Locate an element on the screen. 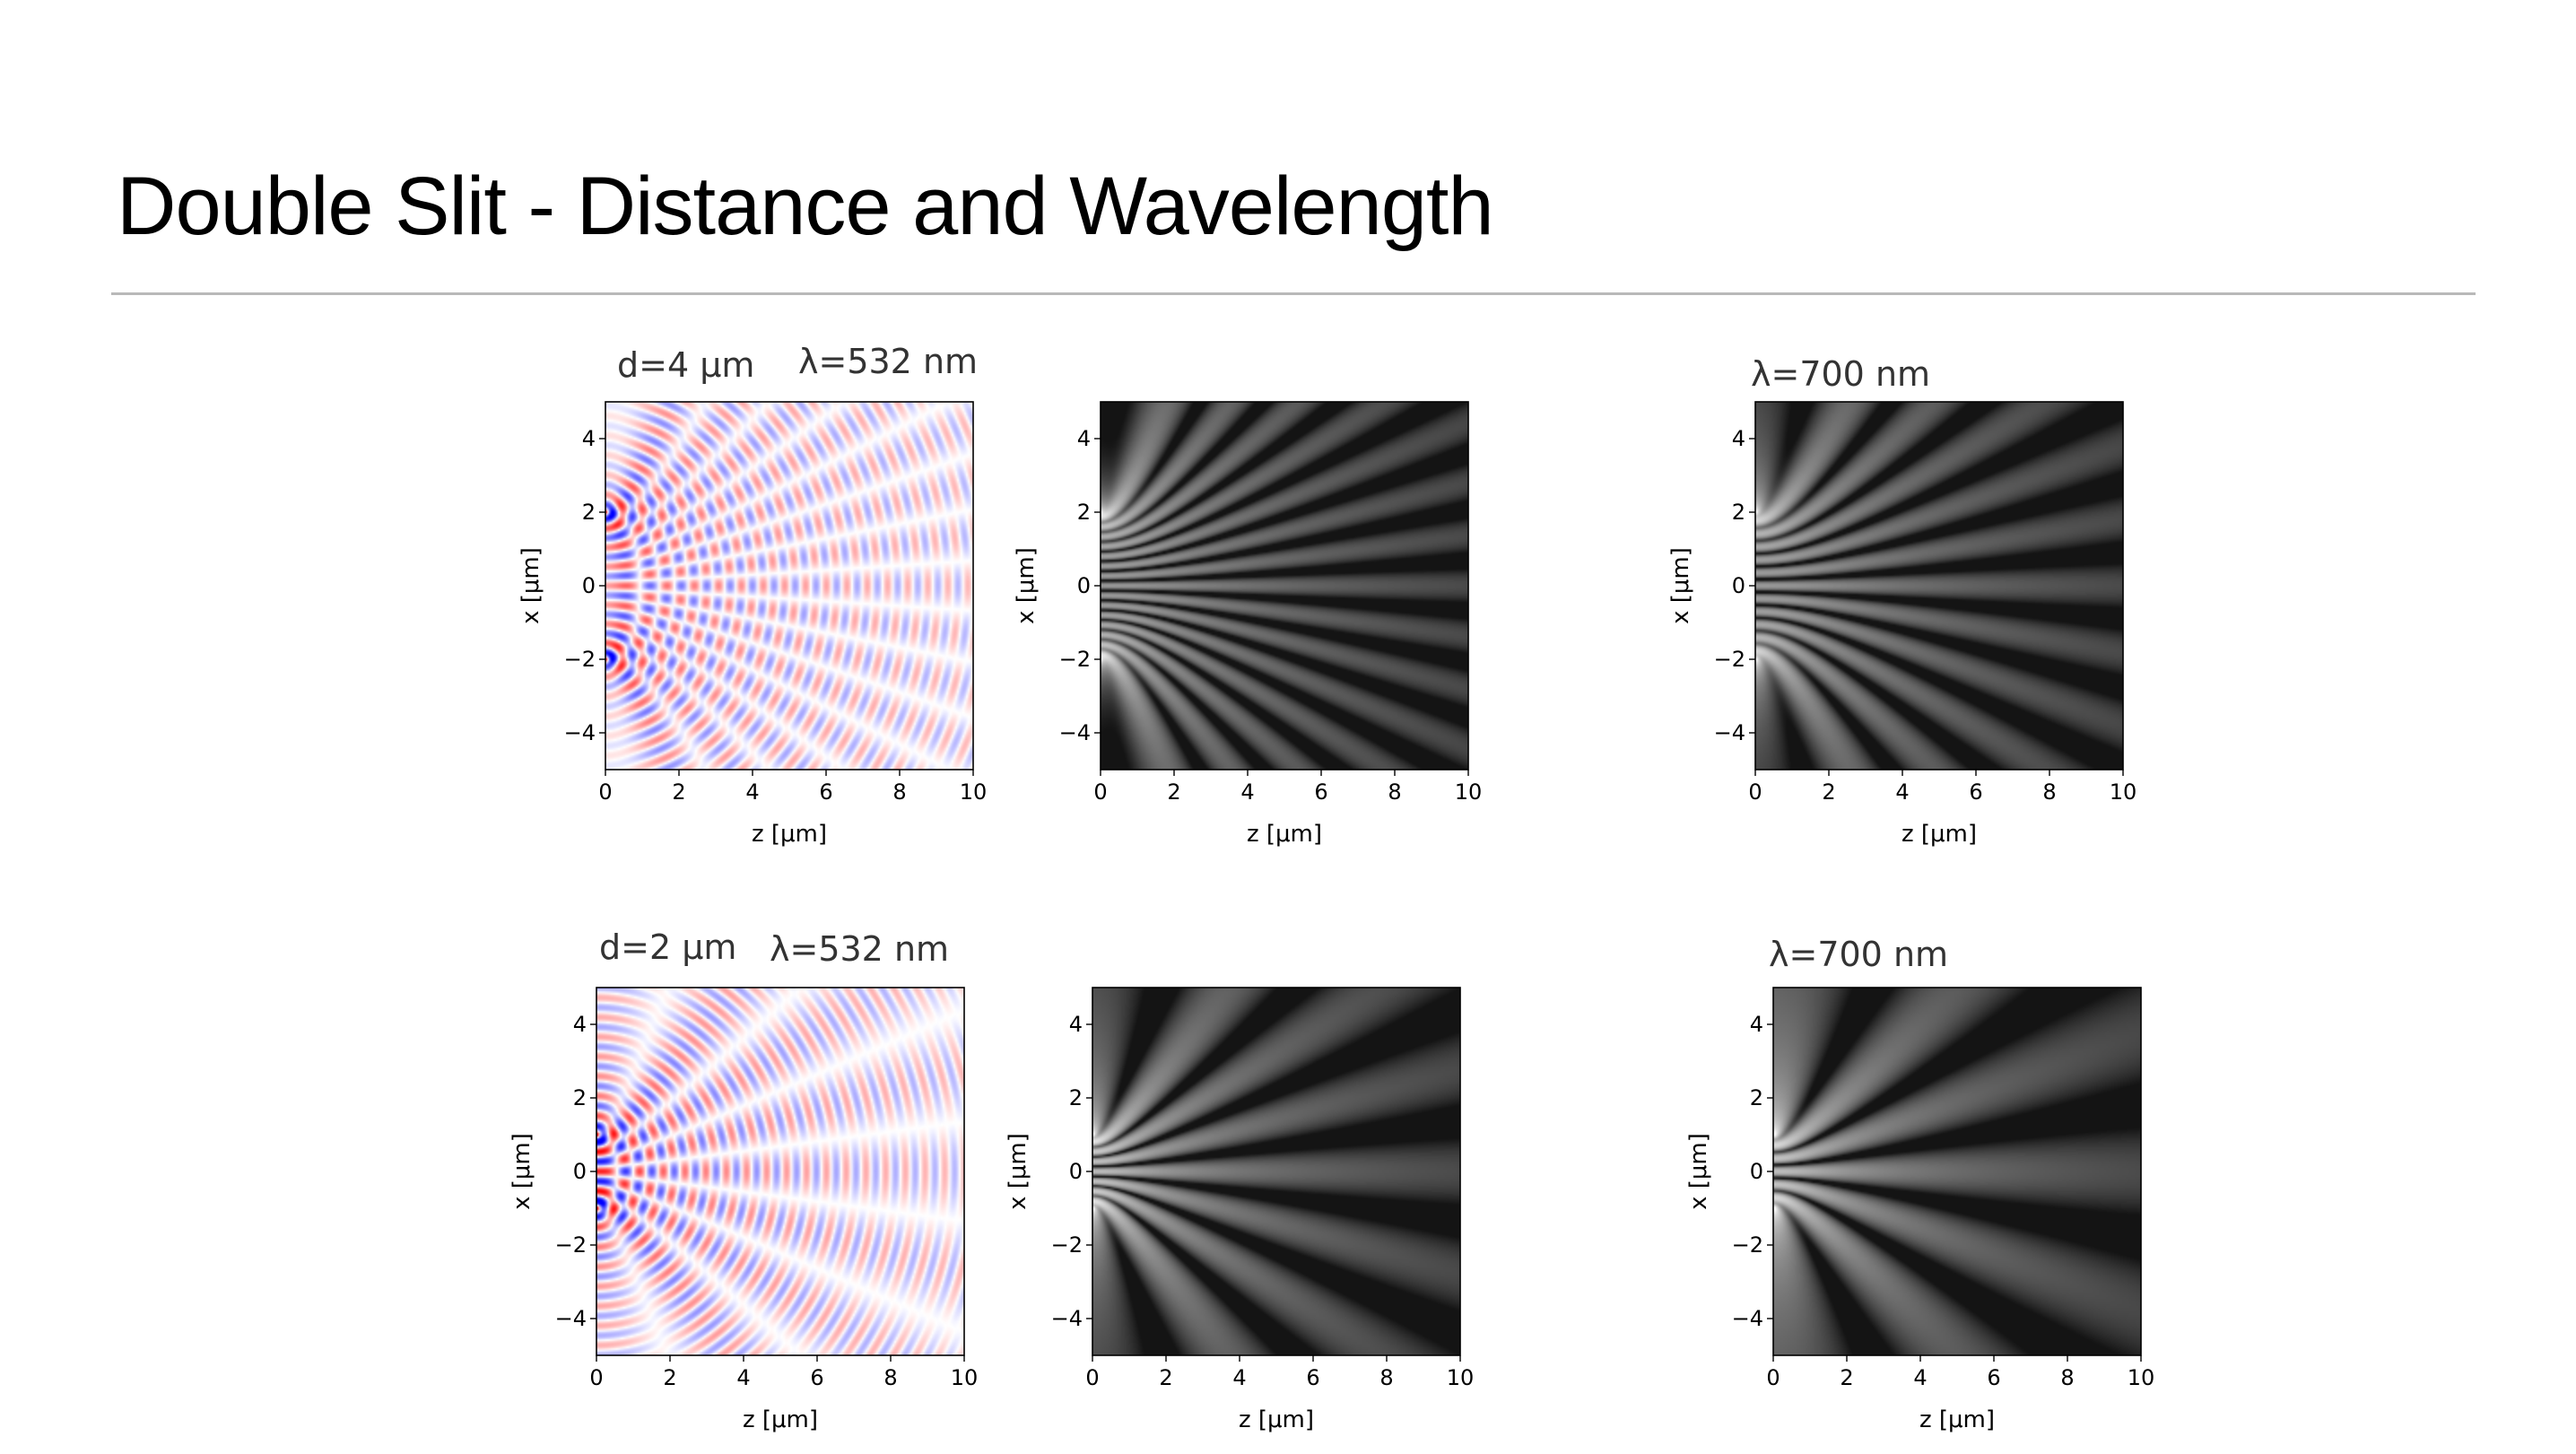 The image size is (2576, 1454). row1-wavelength-label-right: λ=700 nm is located at coordinates (1841, 374).